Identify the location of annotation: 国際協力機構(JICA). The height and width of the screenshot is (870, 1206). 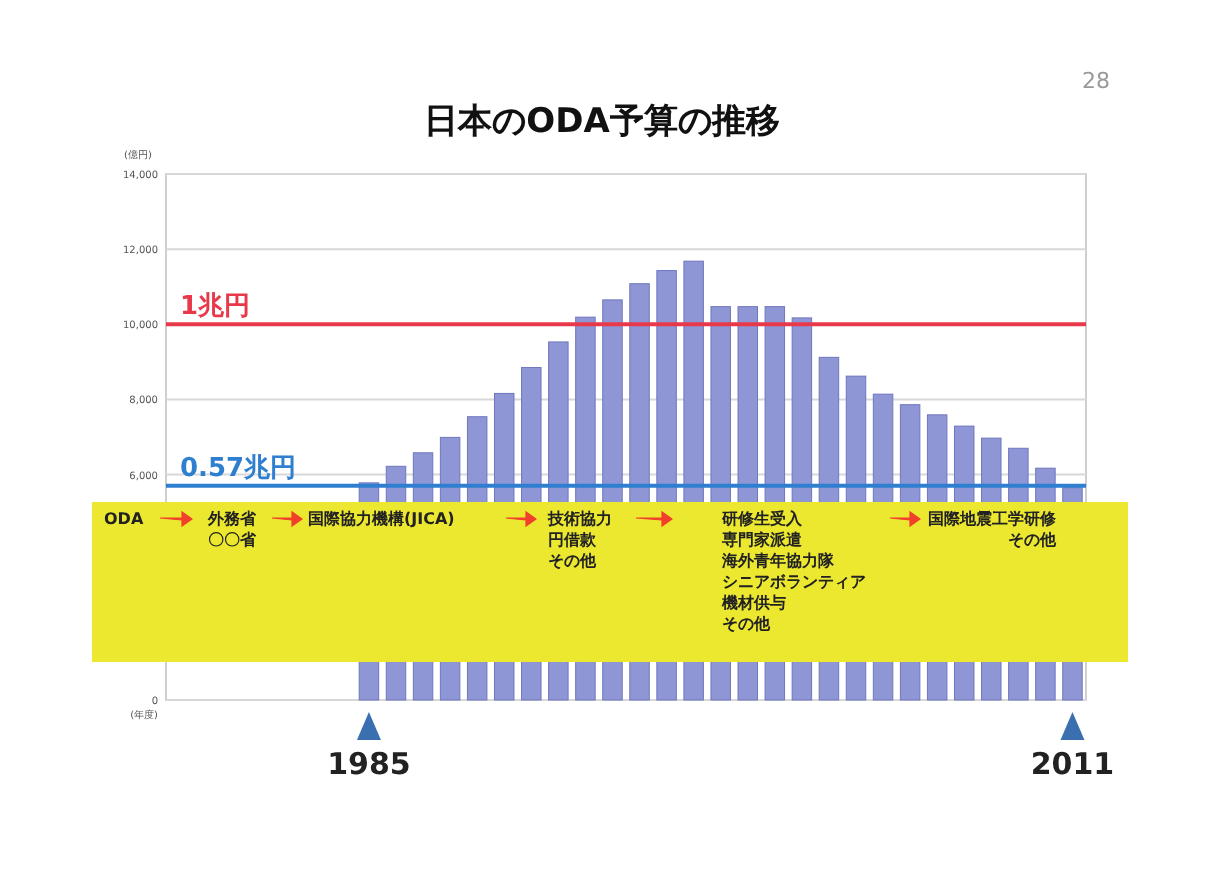
(381, 519).